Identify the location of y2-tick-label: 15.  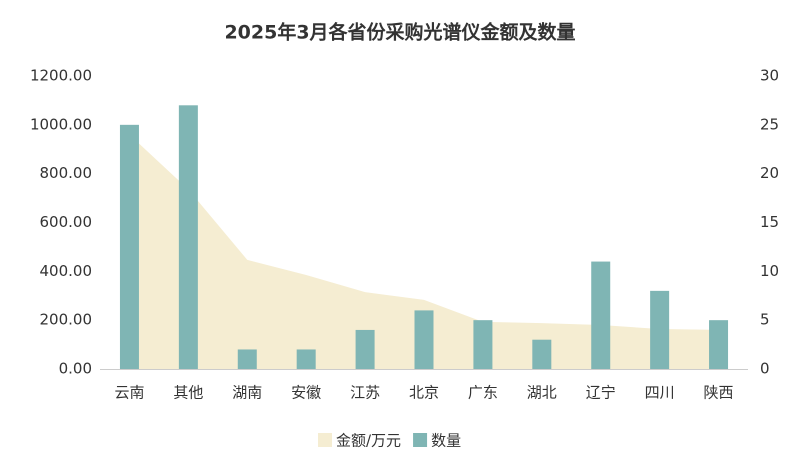
(769, 222).